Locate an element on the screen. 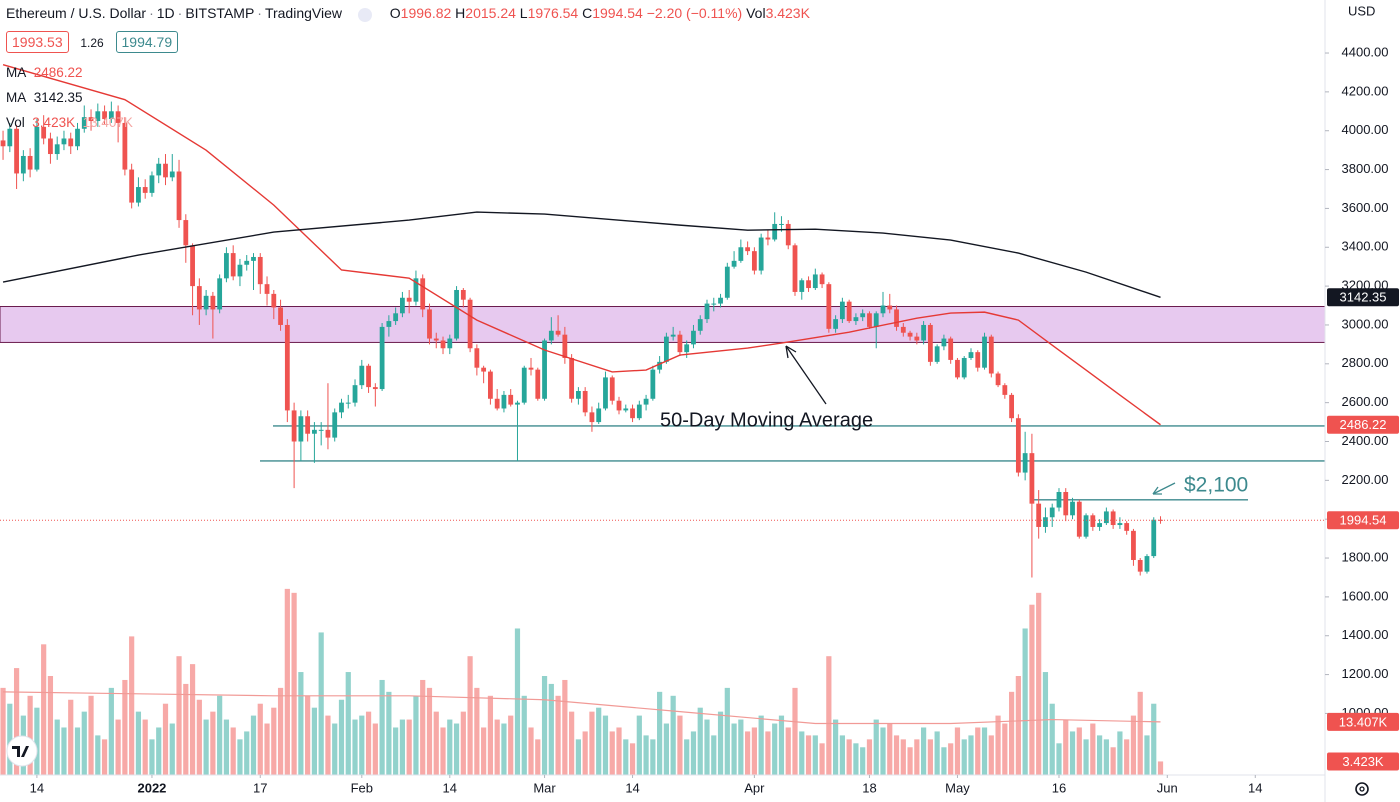  gear is located at coordinates (1362, 789).